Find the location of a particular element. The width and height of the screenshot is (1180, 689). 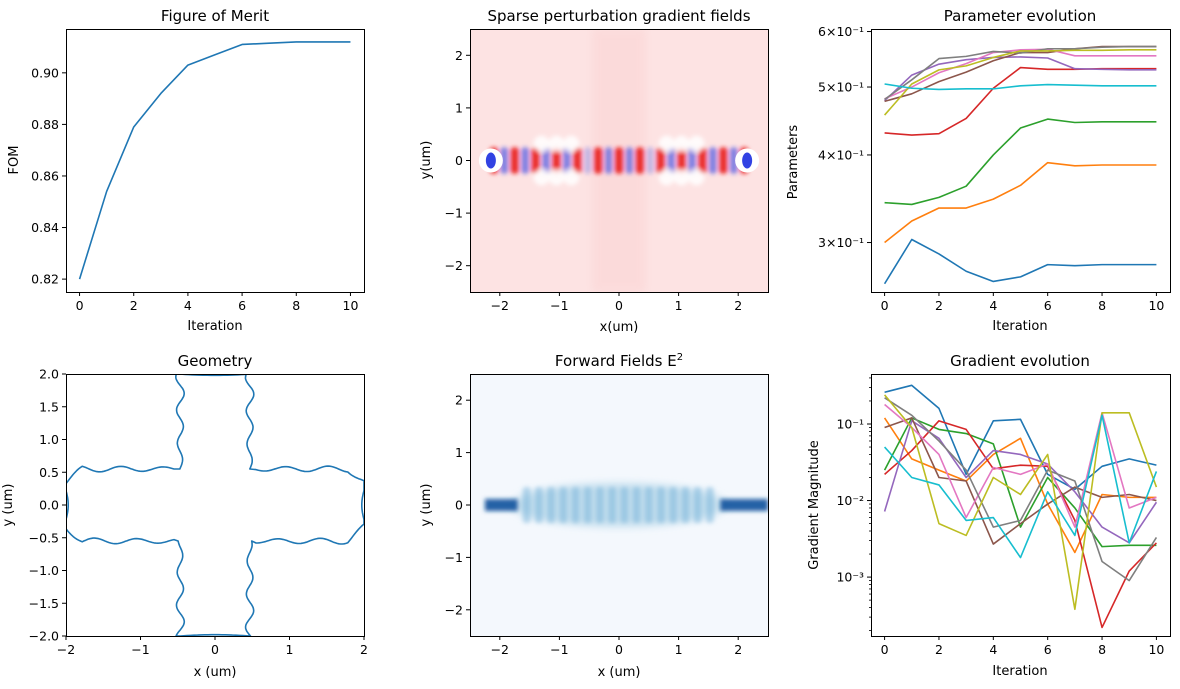

parameter-evolution-x-tick-label: 8 is located at coordinates (1102, 305).